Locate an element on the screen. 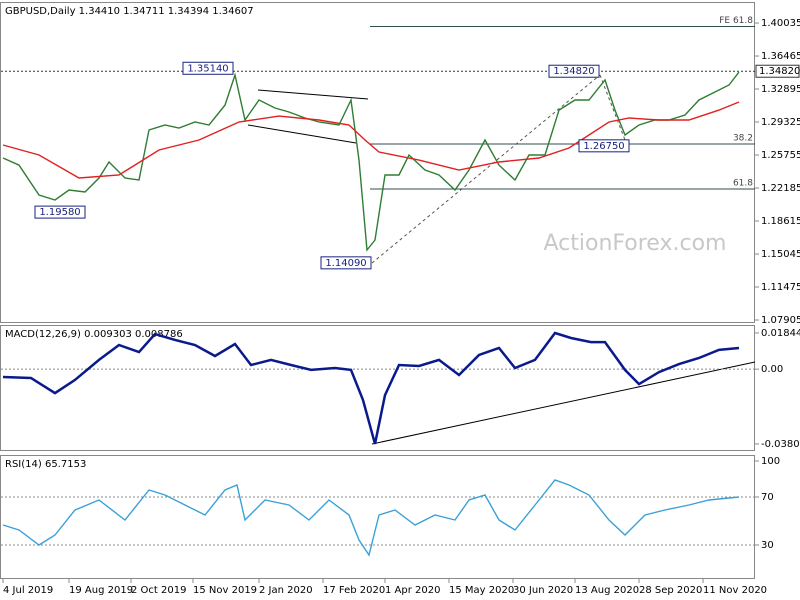 The height and width of the screenshot is (600, 800). price-box is located at coordinates (777, 71).